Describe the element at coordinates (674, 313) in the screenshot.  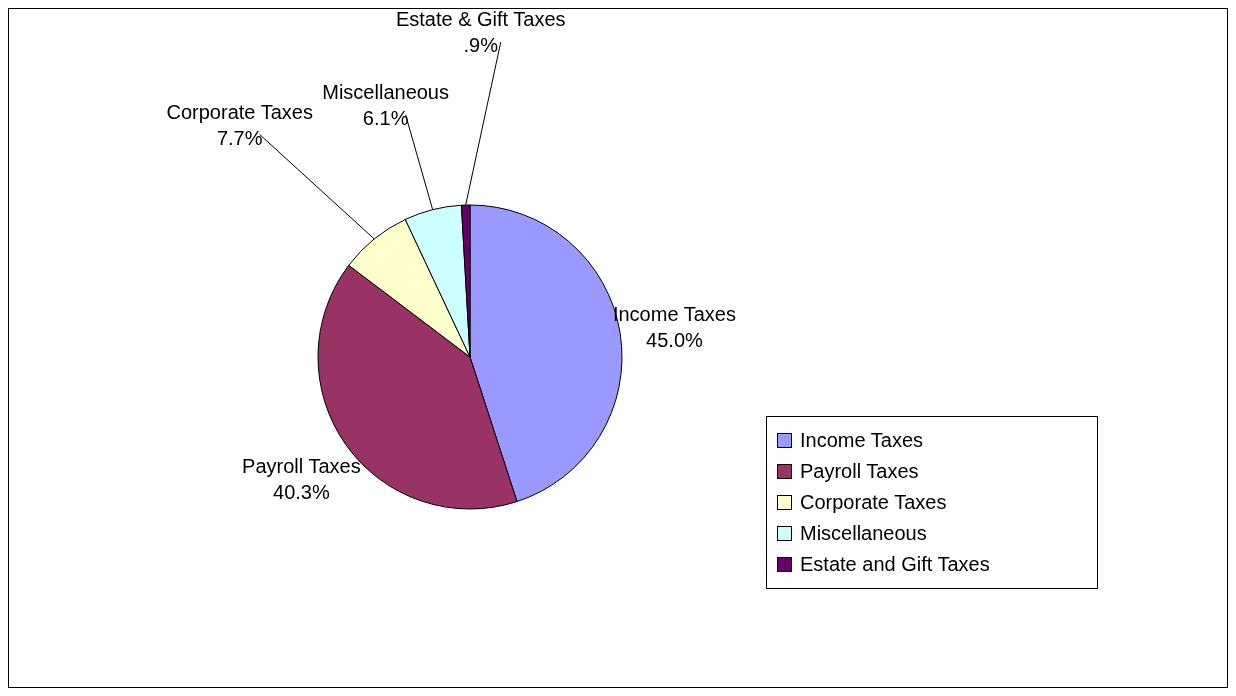
I see `text: Income Taxes` at that location.